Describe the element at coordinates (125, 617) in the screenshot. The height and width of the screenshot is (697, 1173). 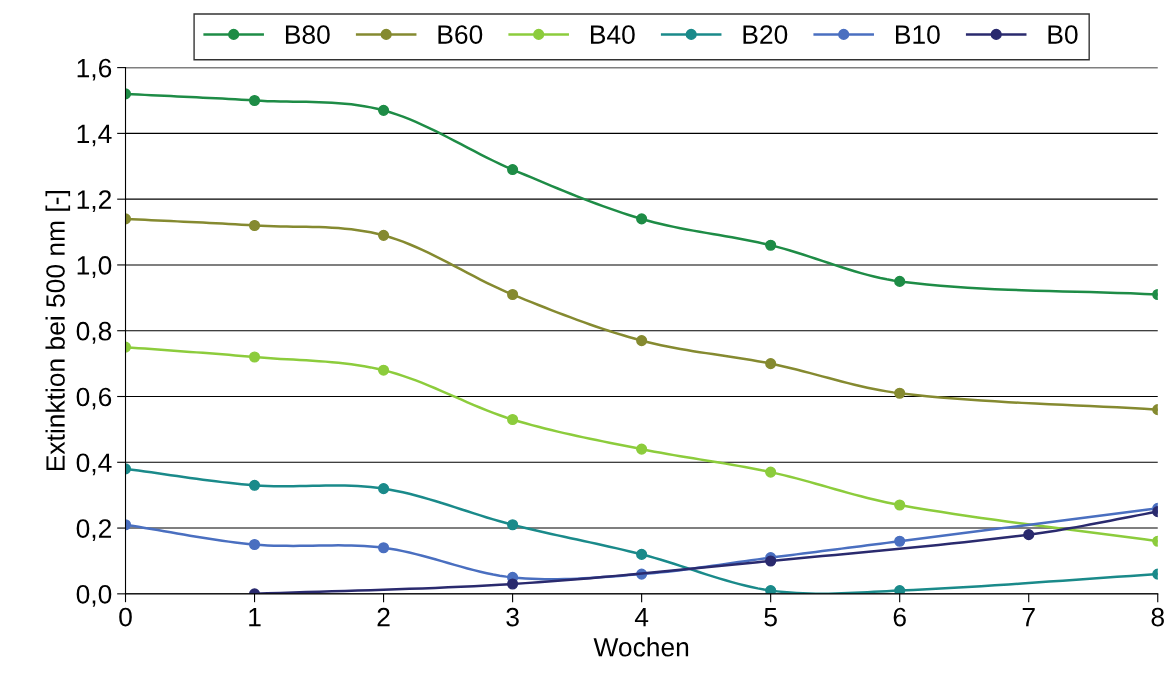
I see `x-tick-label: 0` at that location.